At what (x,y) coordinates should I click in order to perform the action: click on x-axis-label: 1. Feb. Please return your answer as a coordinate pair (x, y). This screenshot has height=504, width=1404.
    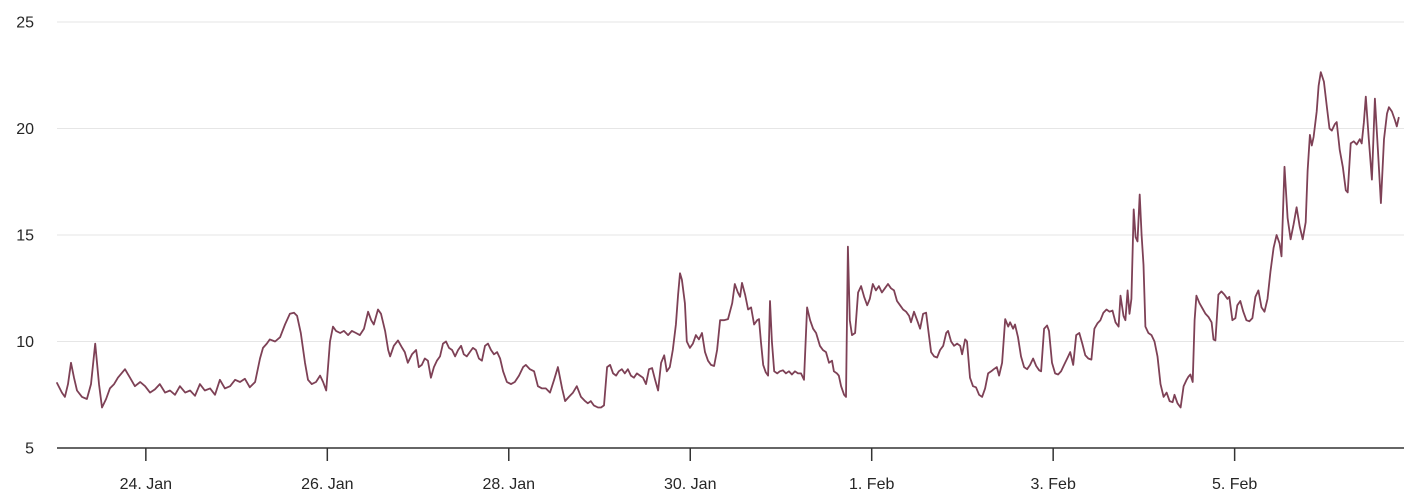
    Looking at the image, I should click on (871, 484).